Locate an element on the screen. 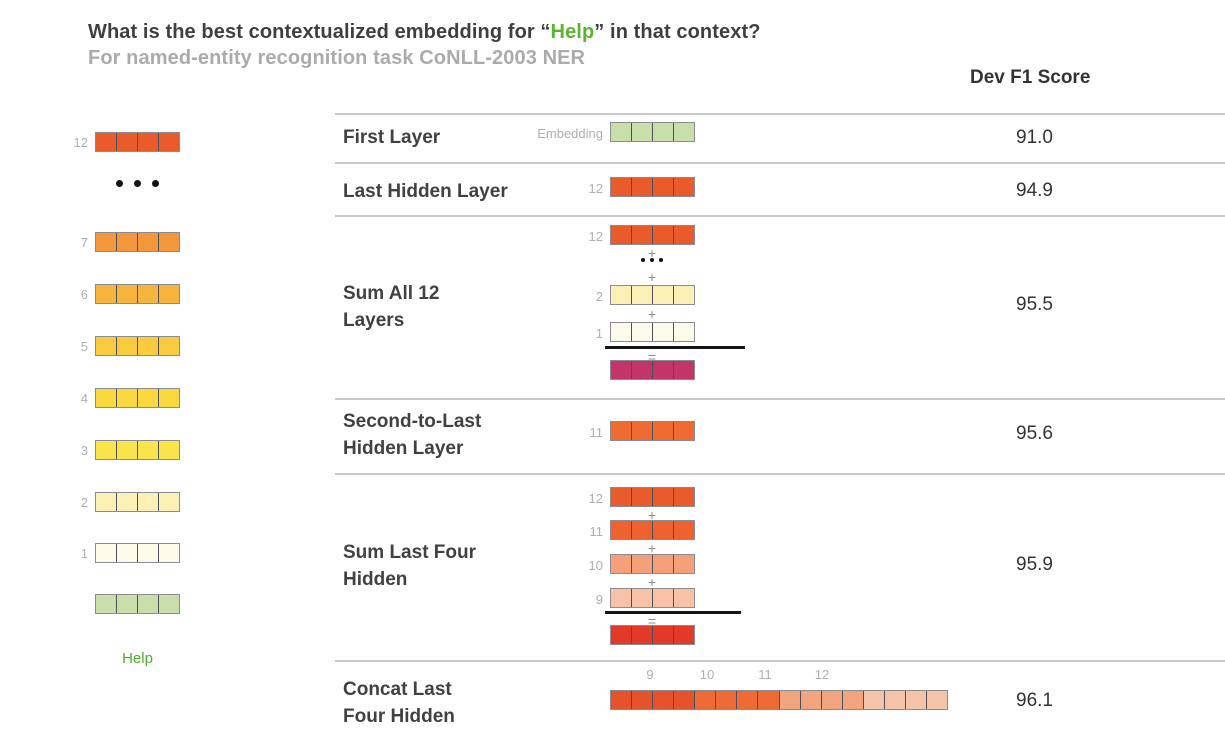 The image size is (1225, 739). concat-vector is located at coordinates (779, 700).